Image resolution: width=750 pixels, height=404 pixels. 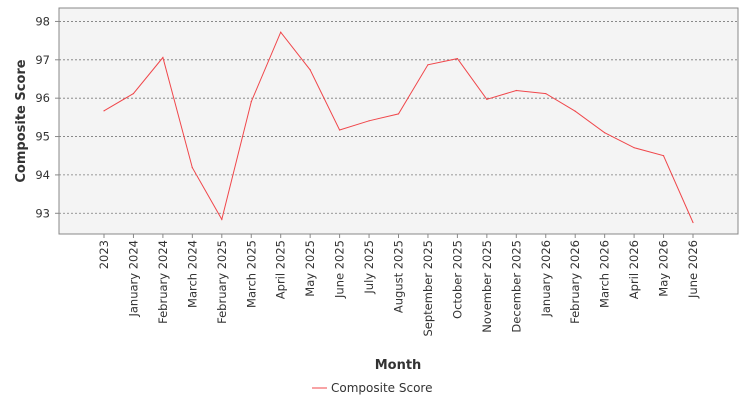 I want to click on x-tick-label: May 2026, so click(x=664, y=268).